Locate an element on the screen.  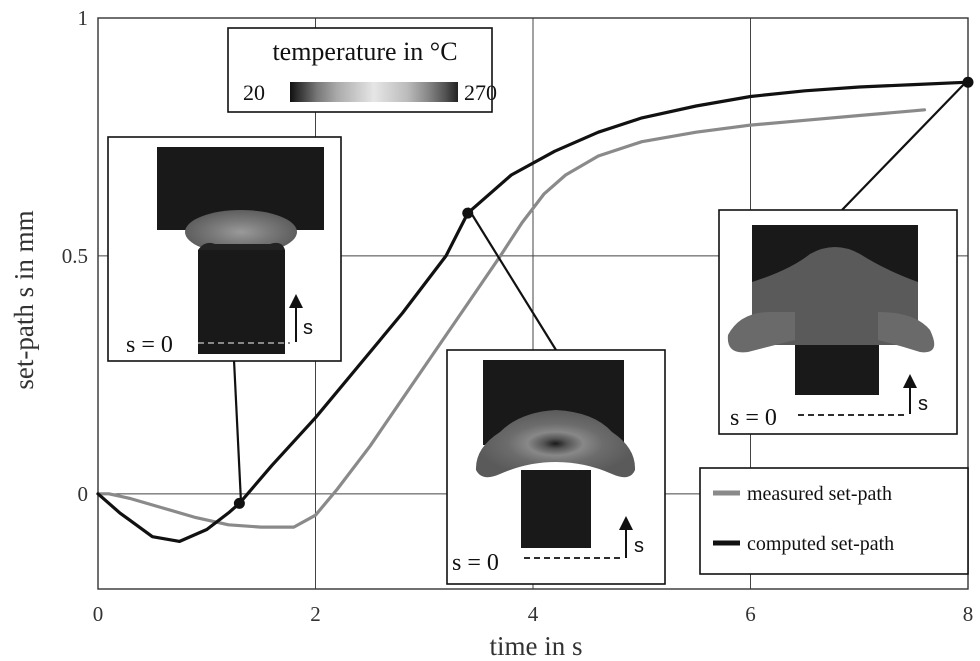
y-tick-labels: 00.51 is located at coordinates (75, 256).